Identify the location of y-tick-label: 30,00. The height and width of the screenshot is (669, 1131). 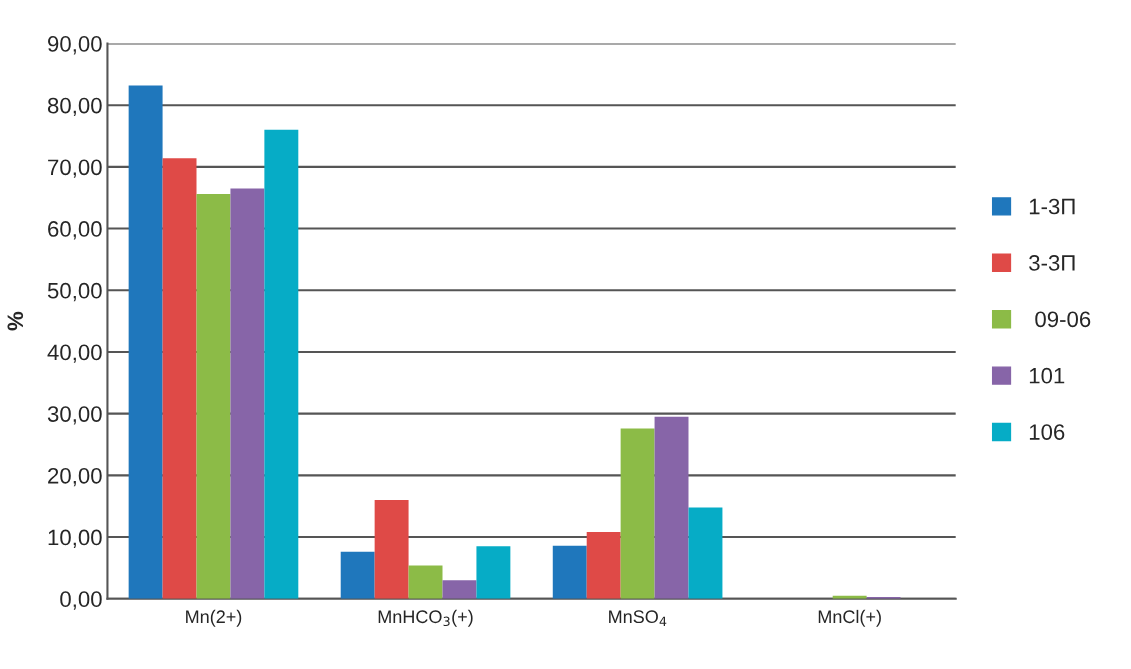
(74, 415).